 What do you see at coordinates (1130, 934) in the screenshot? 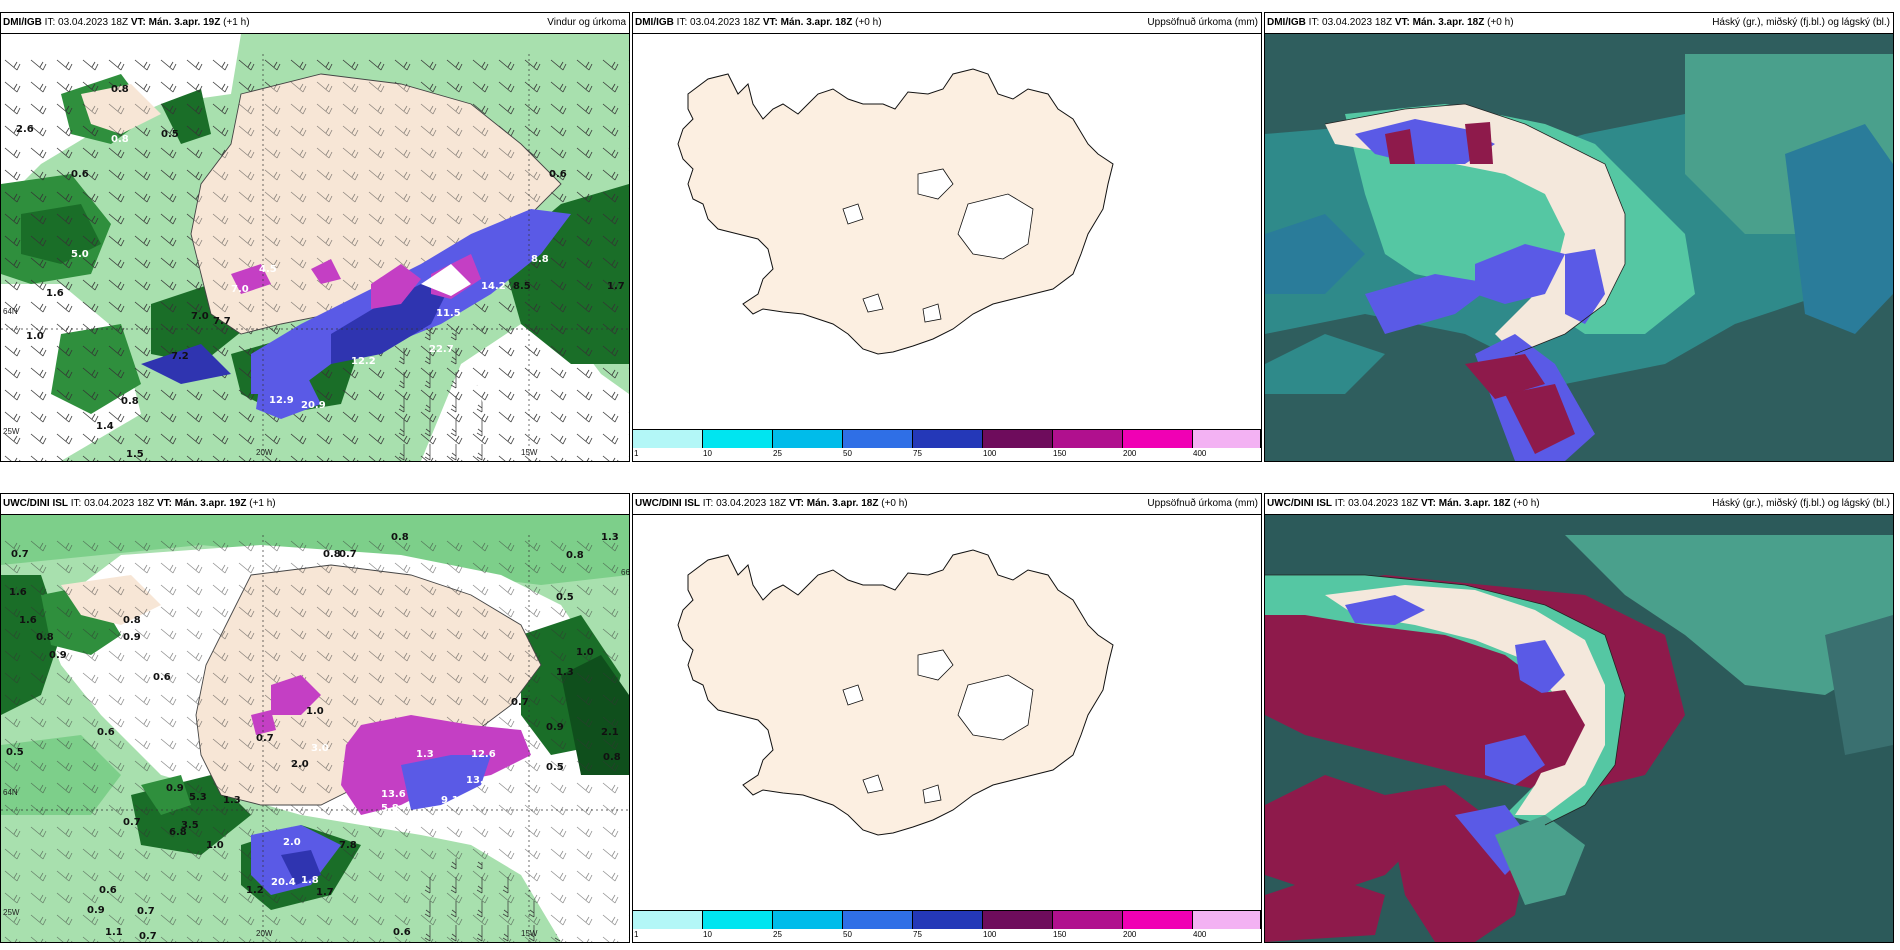
I see `colorbar-label: 200` at bounding box center [1130, 934].